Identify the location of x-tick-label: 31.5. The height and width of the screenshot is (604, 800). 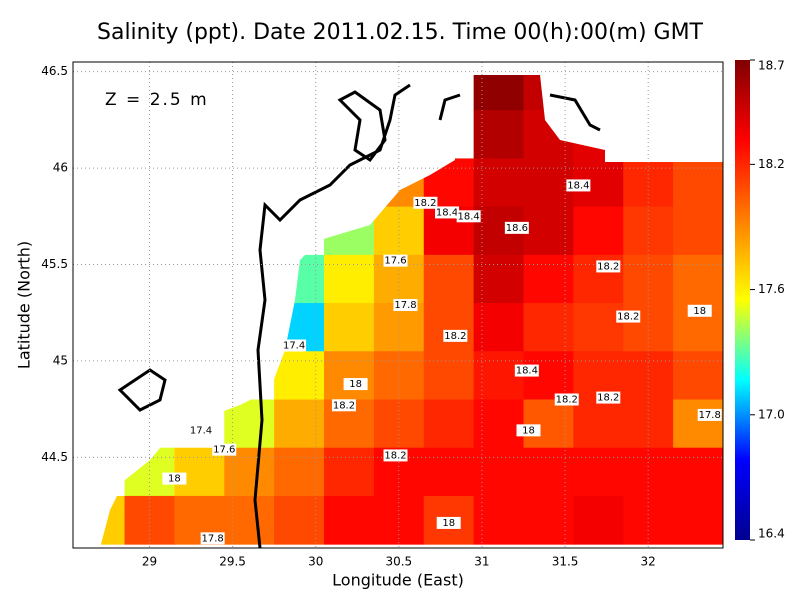
(565, 562).